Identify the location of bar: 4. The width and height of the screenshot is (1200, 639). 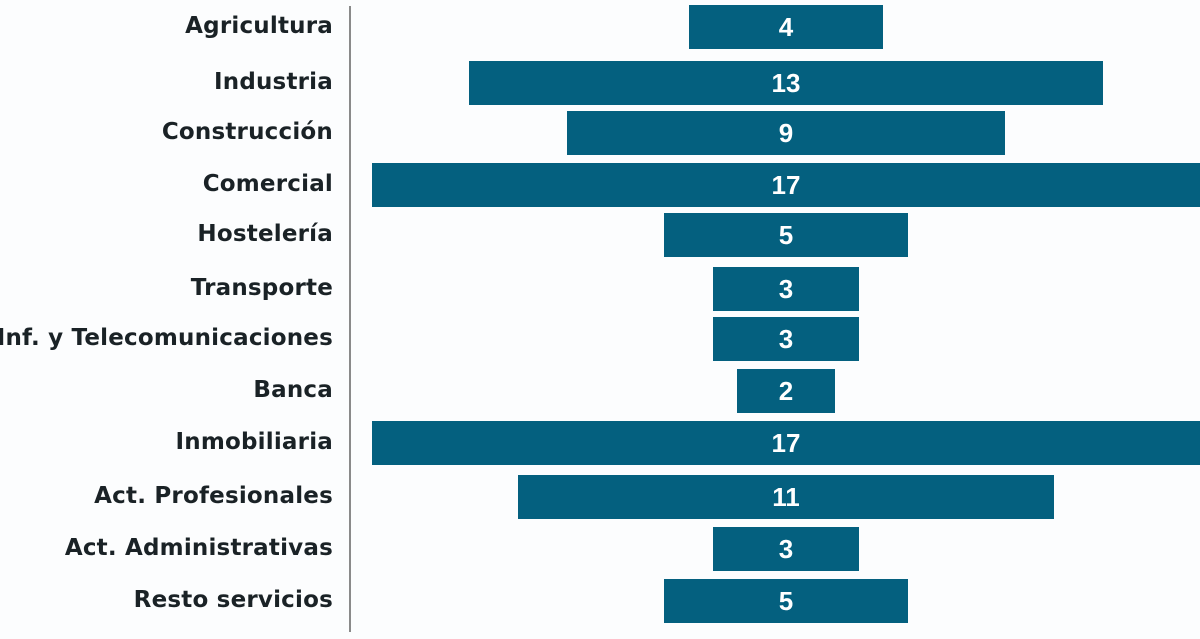
(786, 27).